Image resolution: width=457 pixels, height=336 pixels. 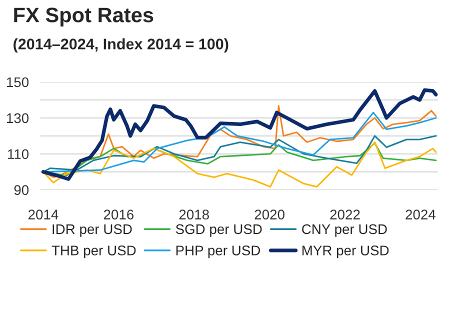 What do you see at coordinates (119, 215) in the screenshot?
I see `x-tick-label: 2016` at bounding box center [119, 215].